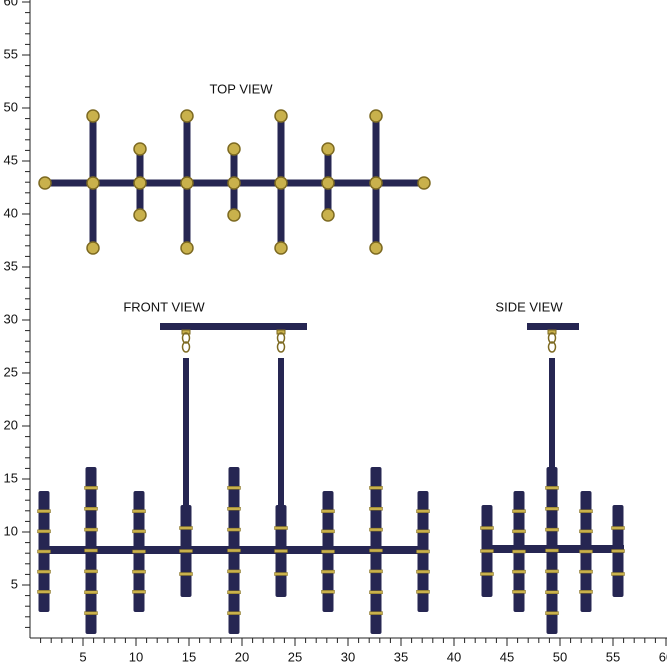 This screenshot has height=667, width=667. What do you see at coordinates (663, 656) in the screenshot?
I see `x-tick-label: 60` at bounding box center [663, 656].